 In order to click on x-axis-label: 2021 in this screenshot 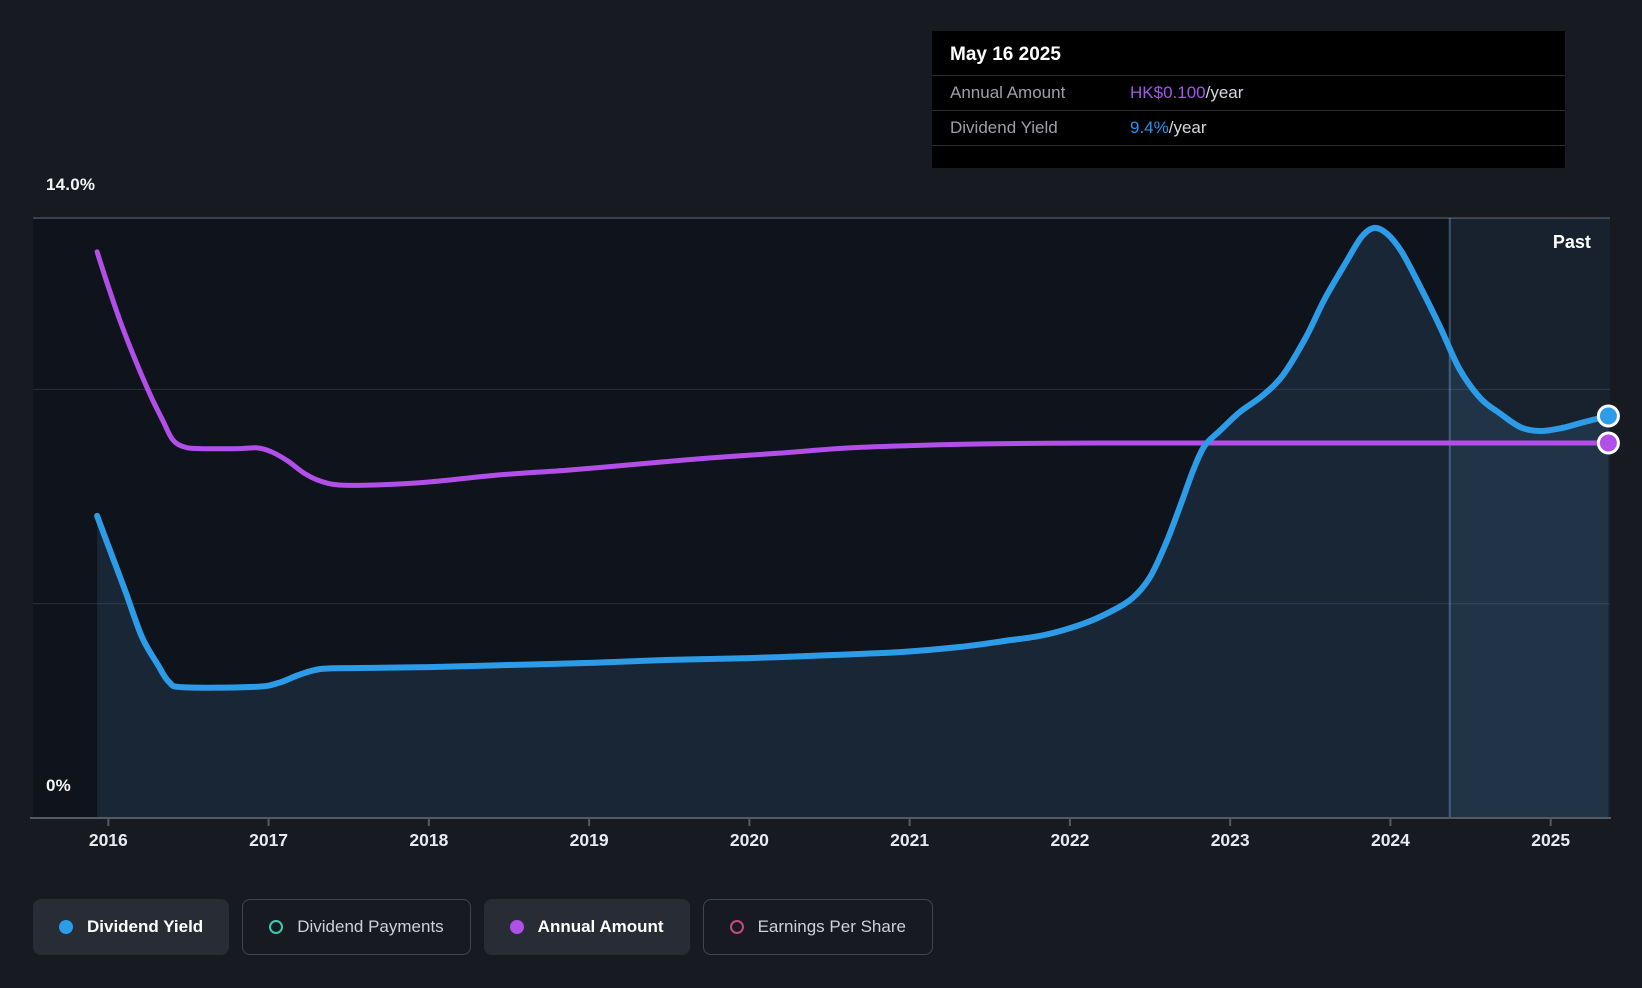, I will do `click(909, 840)`.